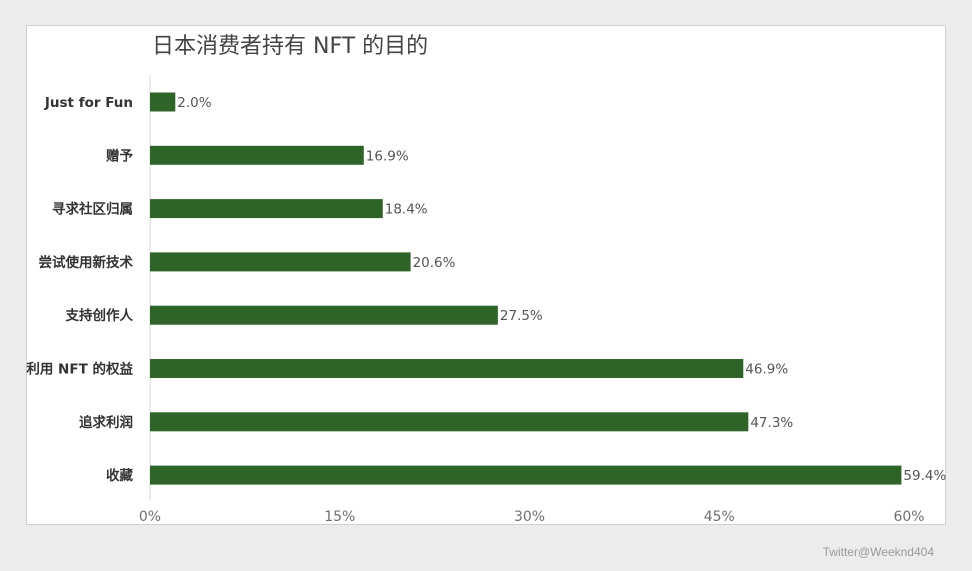 The image size is (972, 571). Describe the element at coordinates (908, 517) in the screenshot. I see `x-tick-label: 60%` at that location.